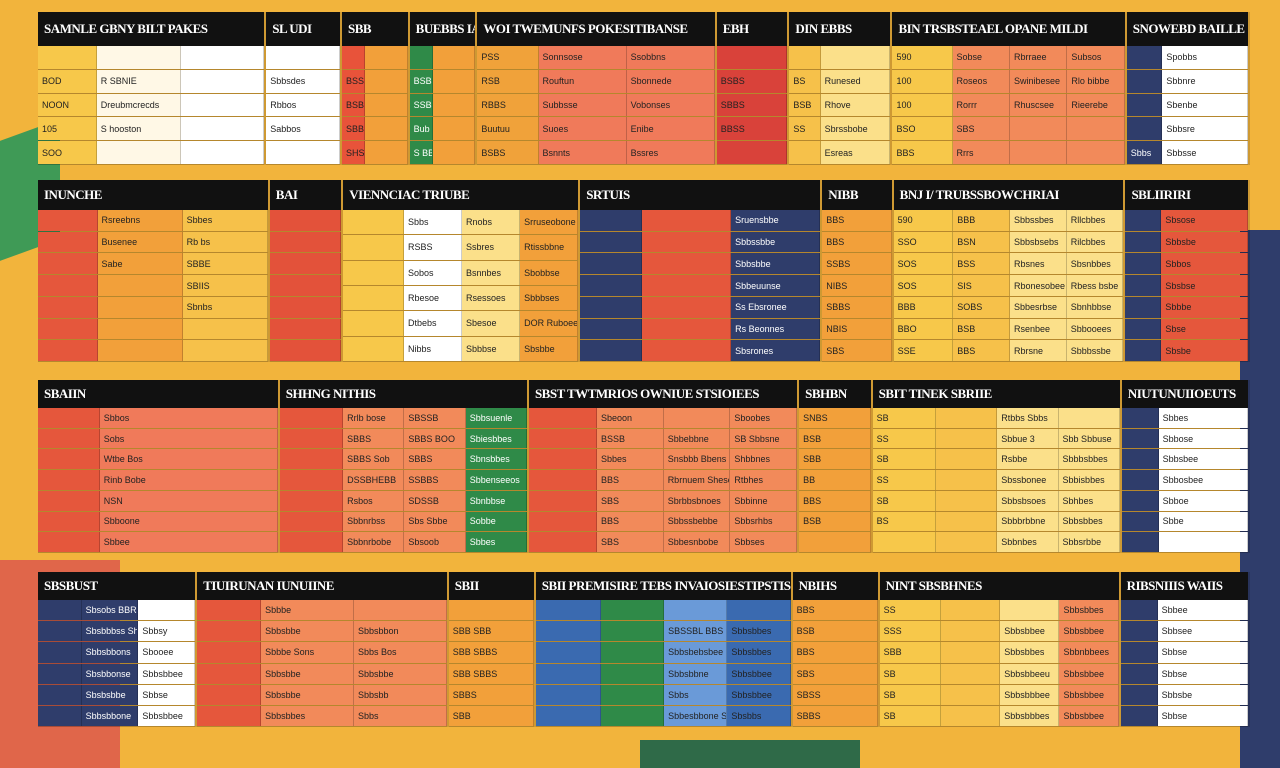 Image resolution: width=1280 pixels, height=768 pixels. What do you see at coordinates (442, 105) in the screenshot?
I see `table-row: SSBB` at bounding box center [442, 105].